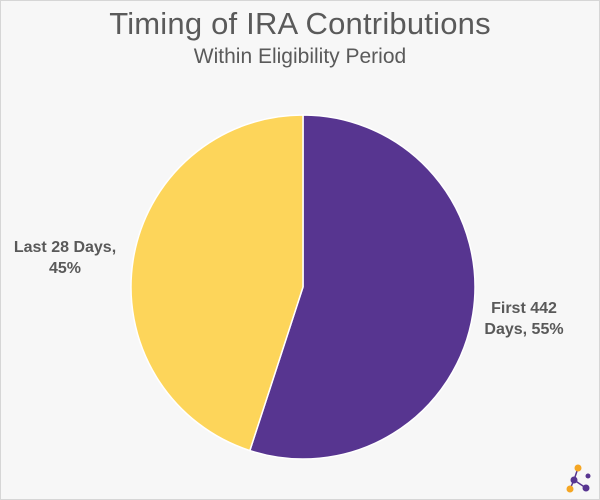 The height and width of the screenshot is (500, 600). What do you see at coordinates (65, 247) in the screenshot?
I see `slice-label-line: Last 28 Days,` at bounding box center [65, 247].